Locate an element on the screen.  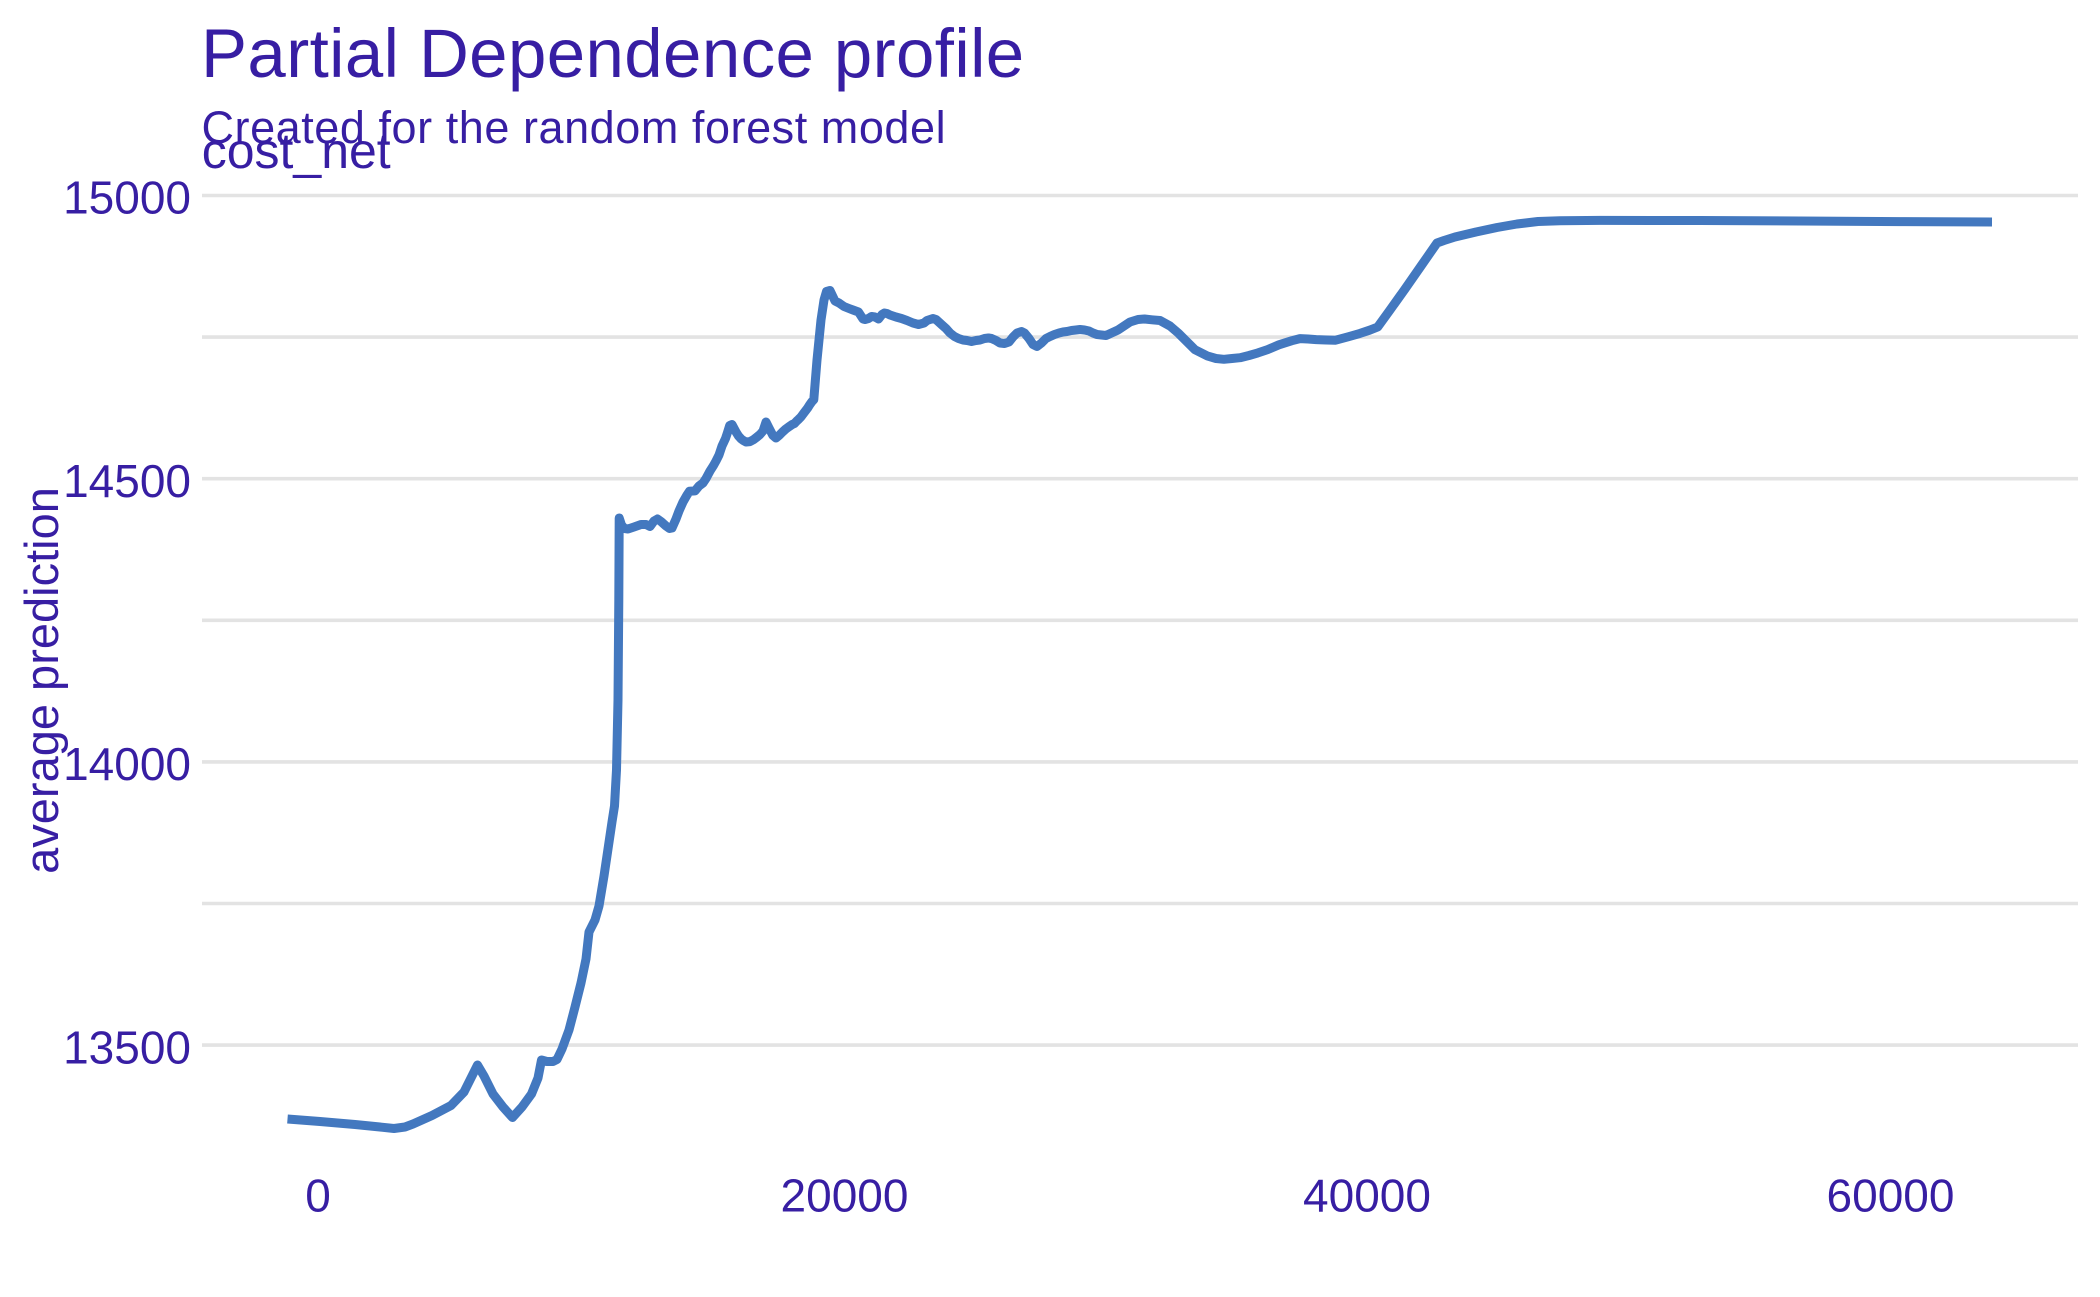
svg-text: cost_net is located at coordinates (296, 151).